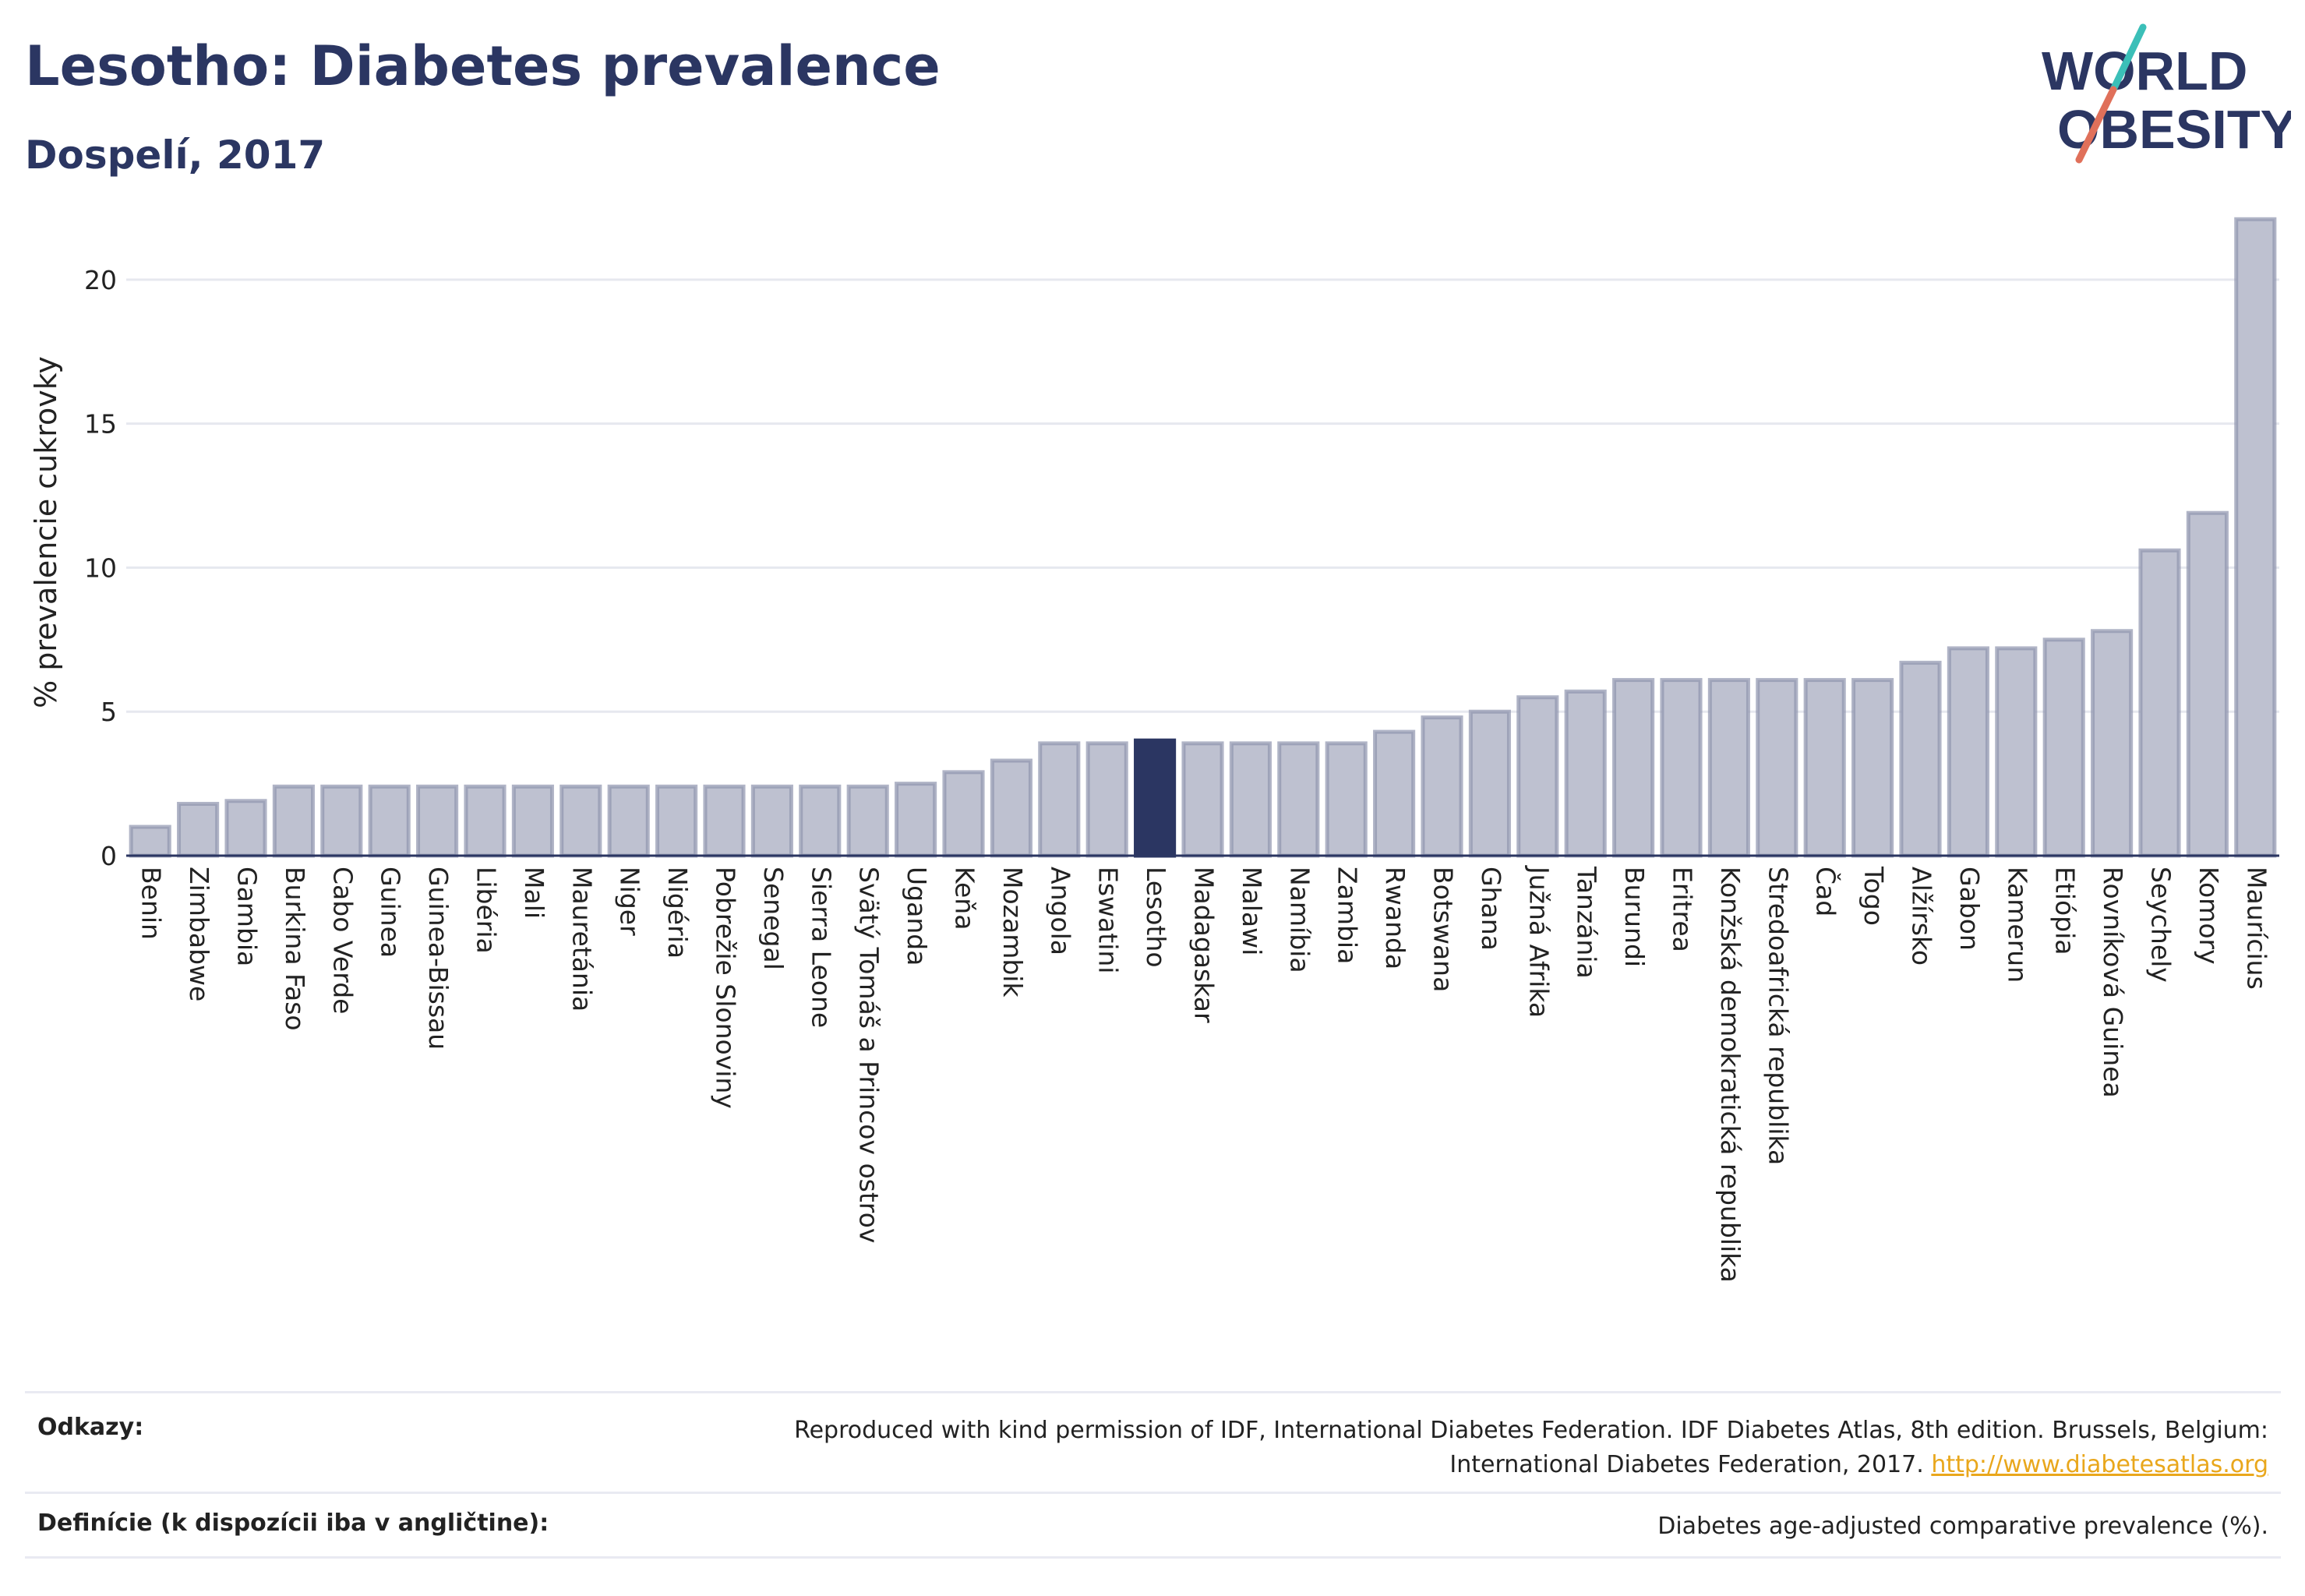 This screenshot has height=1596, width=2305. Describe the element at coordinates (630, 901) in the screenshot. I see `x-tick-label-10: Niger` at that location.